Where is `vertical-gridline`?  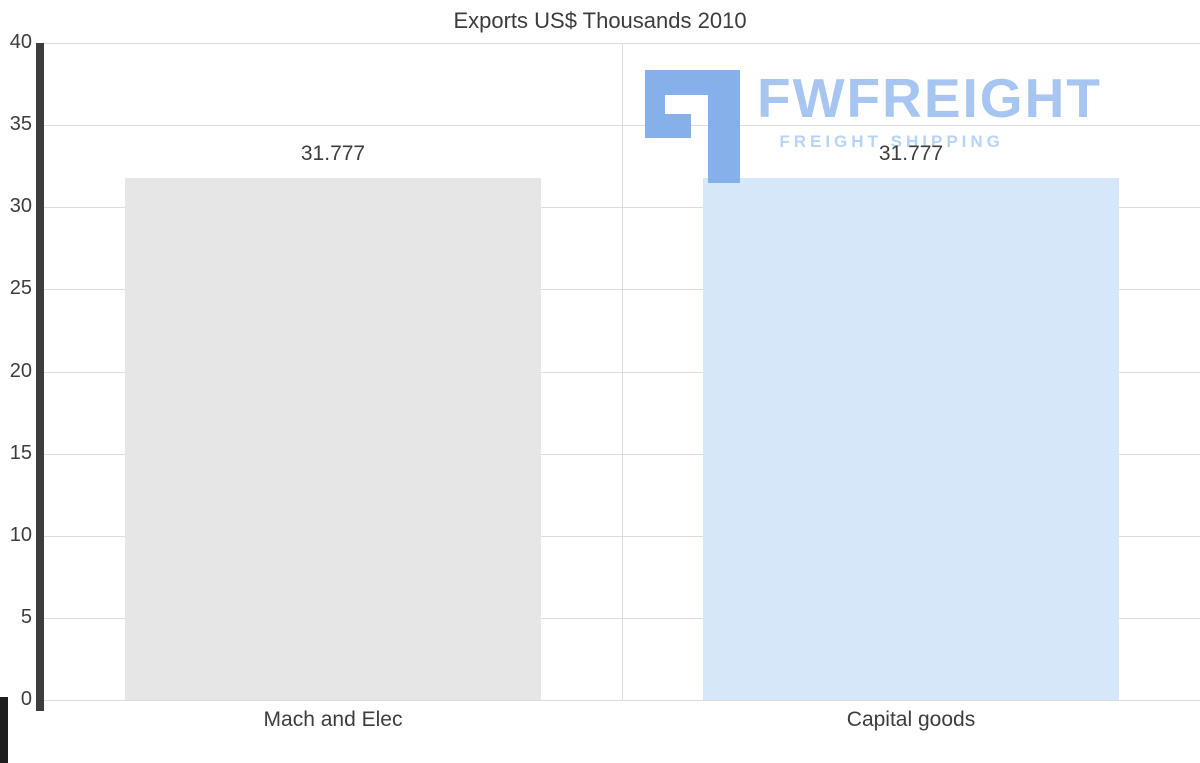 vertical-gridline is located at coordinates (622, 371).